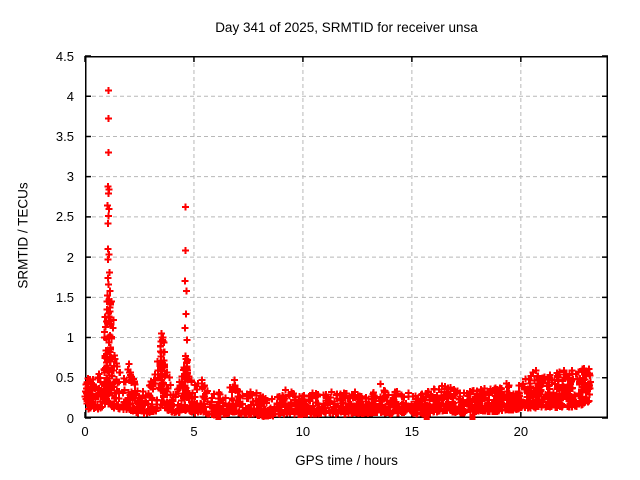 The width and height of the screenshot is (640, 480). Describe the element at coordinates (85, 431) in the screenshot. I see `x-tick-label: 0` at that location.